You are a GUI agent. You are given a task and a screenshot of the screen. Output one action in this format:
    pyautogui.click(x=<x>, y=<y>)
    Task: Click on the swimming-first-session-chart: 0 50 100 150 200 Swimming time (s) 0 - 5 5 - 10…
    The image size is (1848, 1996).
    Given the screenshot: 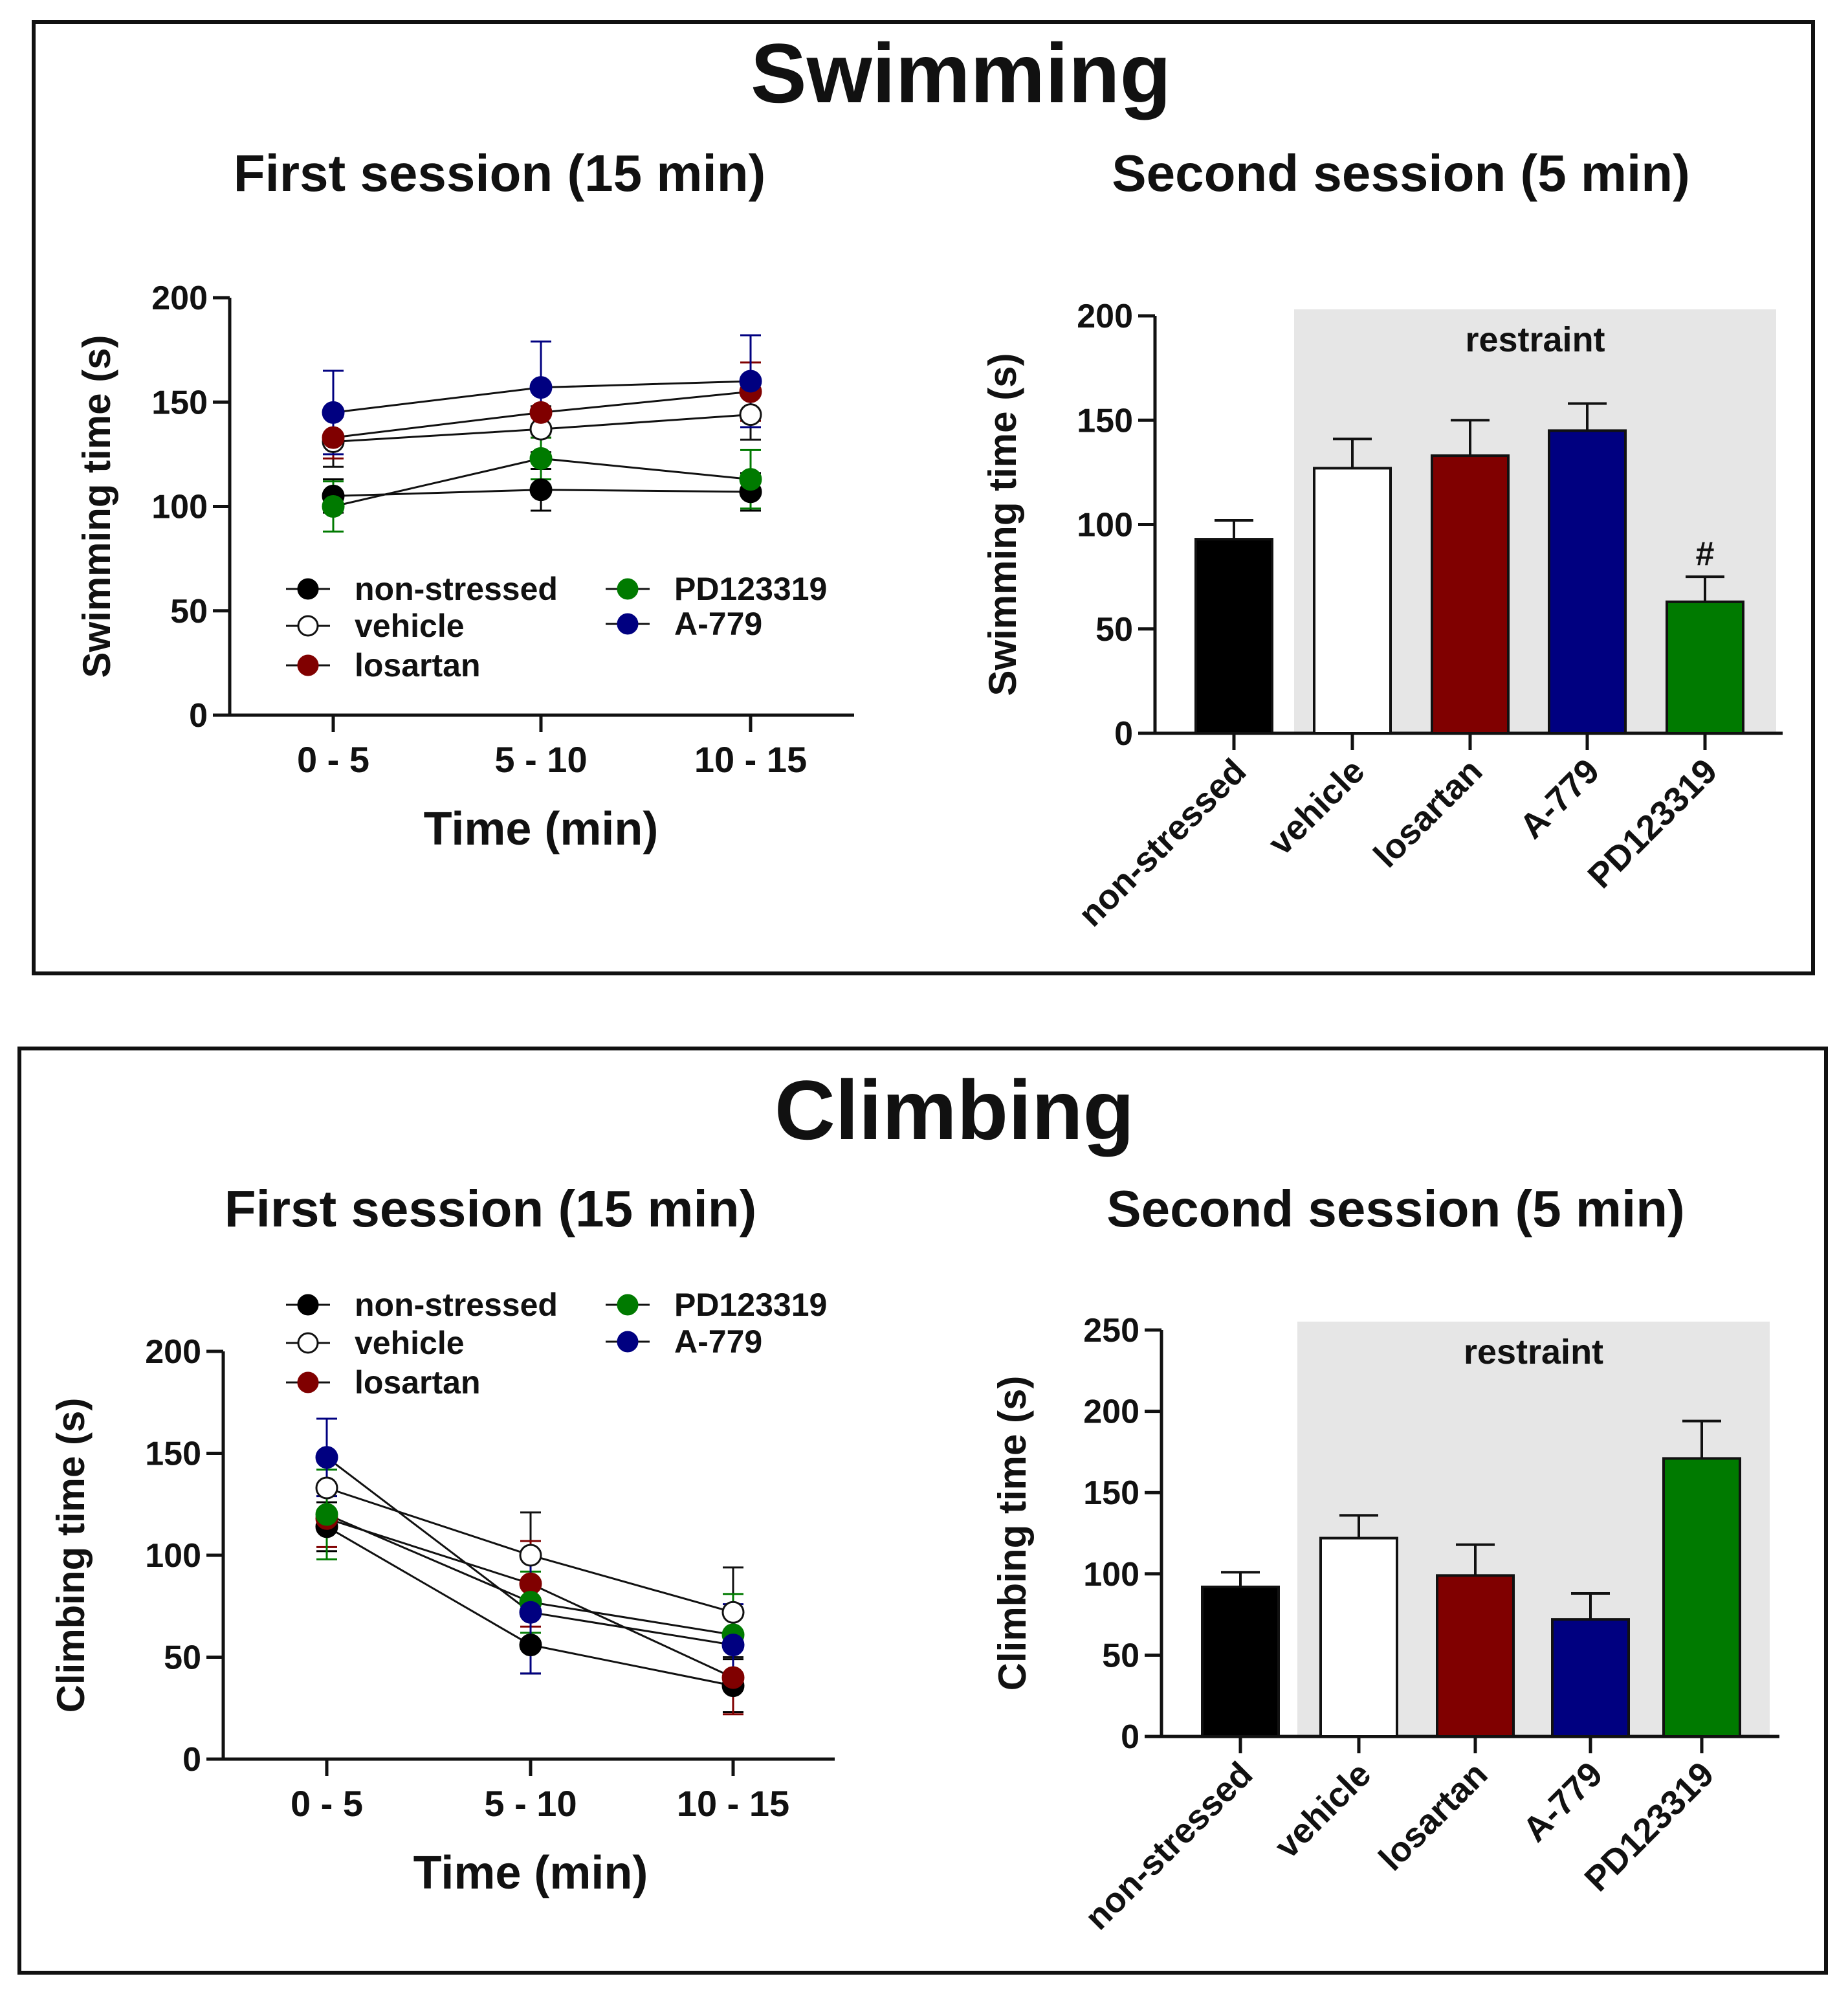 What is the action you would take?
    pyautogui.click(x=465, y=568)
    